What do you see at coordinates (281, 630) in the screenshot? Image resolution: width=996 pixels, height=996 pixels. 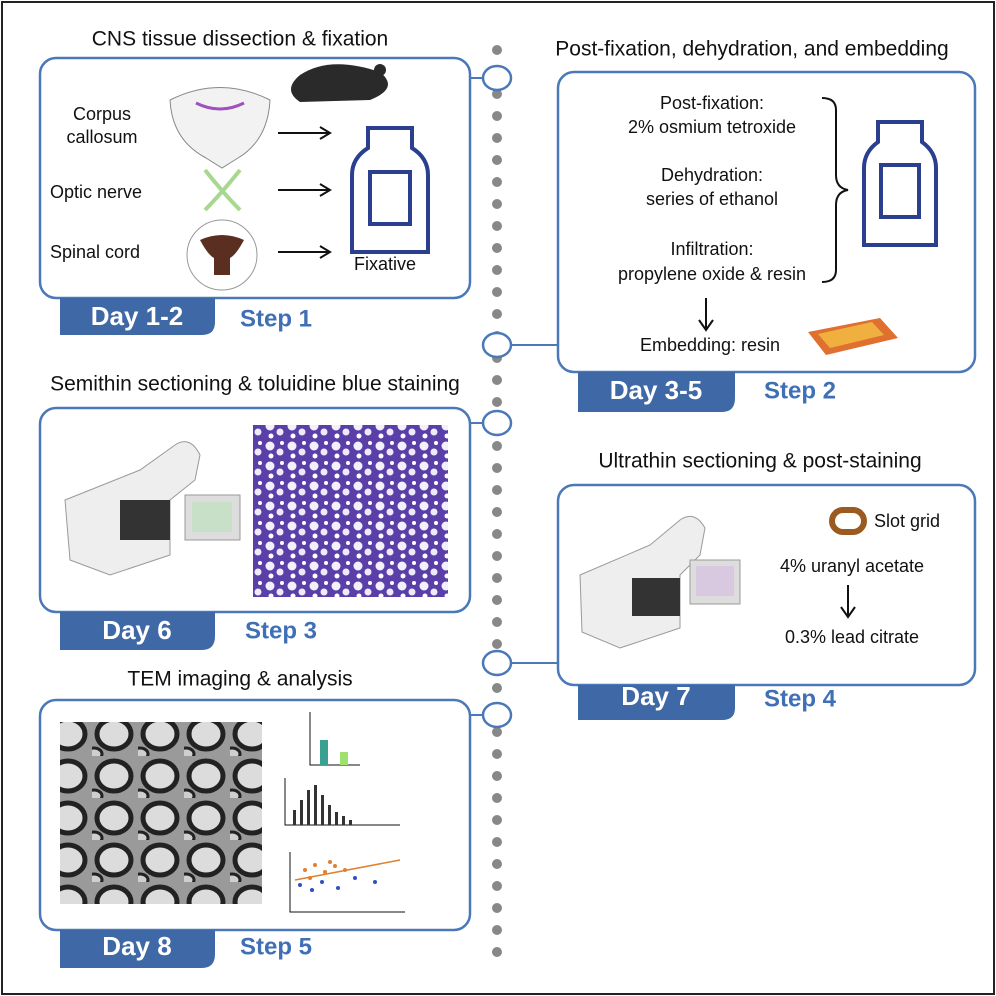 I see `step-label: Step 3` at bounding box center [281, 630].